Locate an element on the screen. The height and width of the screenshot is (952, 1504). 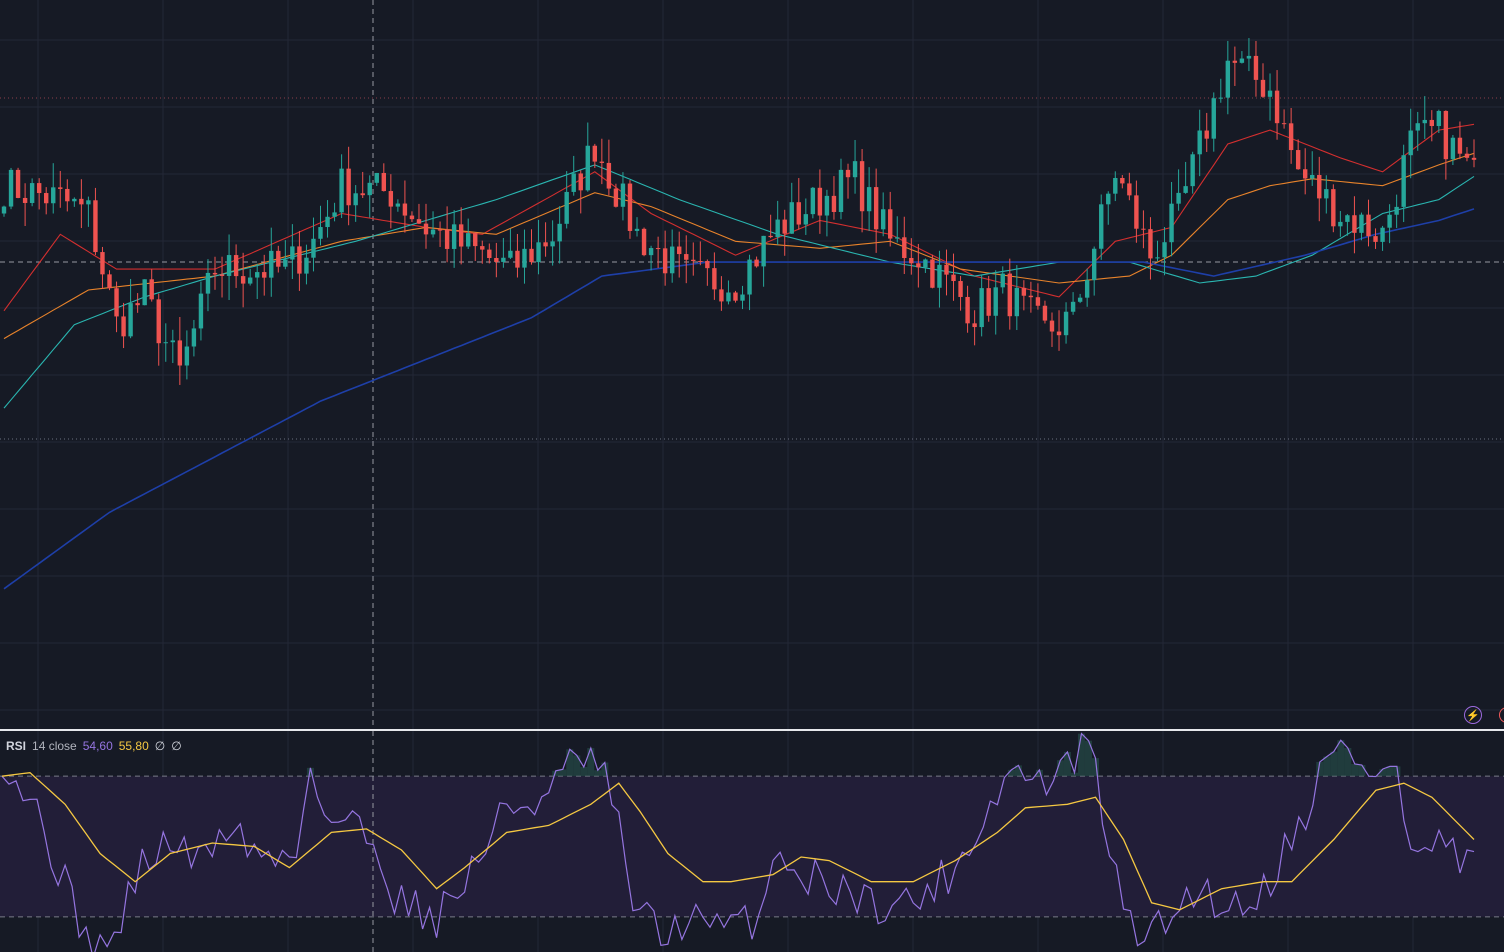
rsi-legend-placeholder-1: ∅ is located at coordinates (160, 746).